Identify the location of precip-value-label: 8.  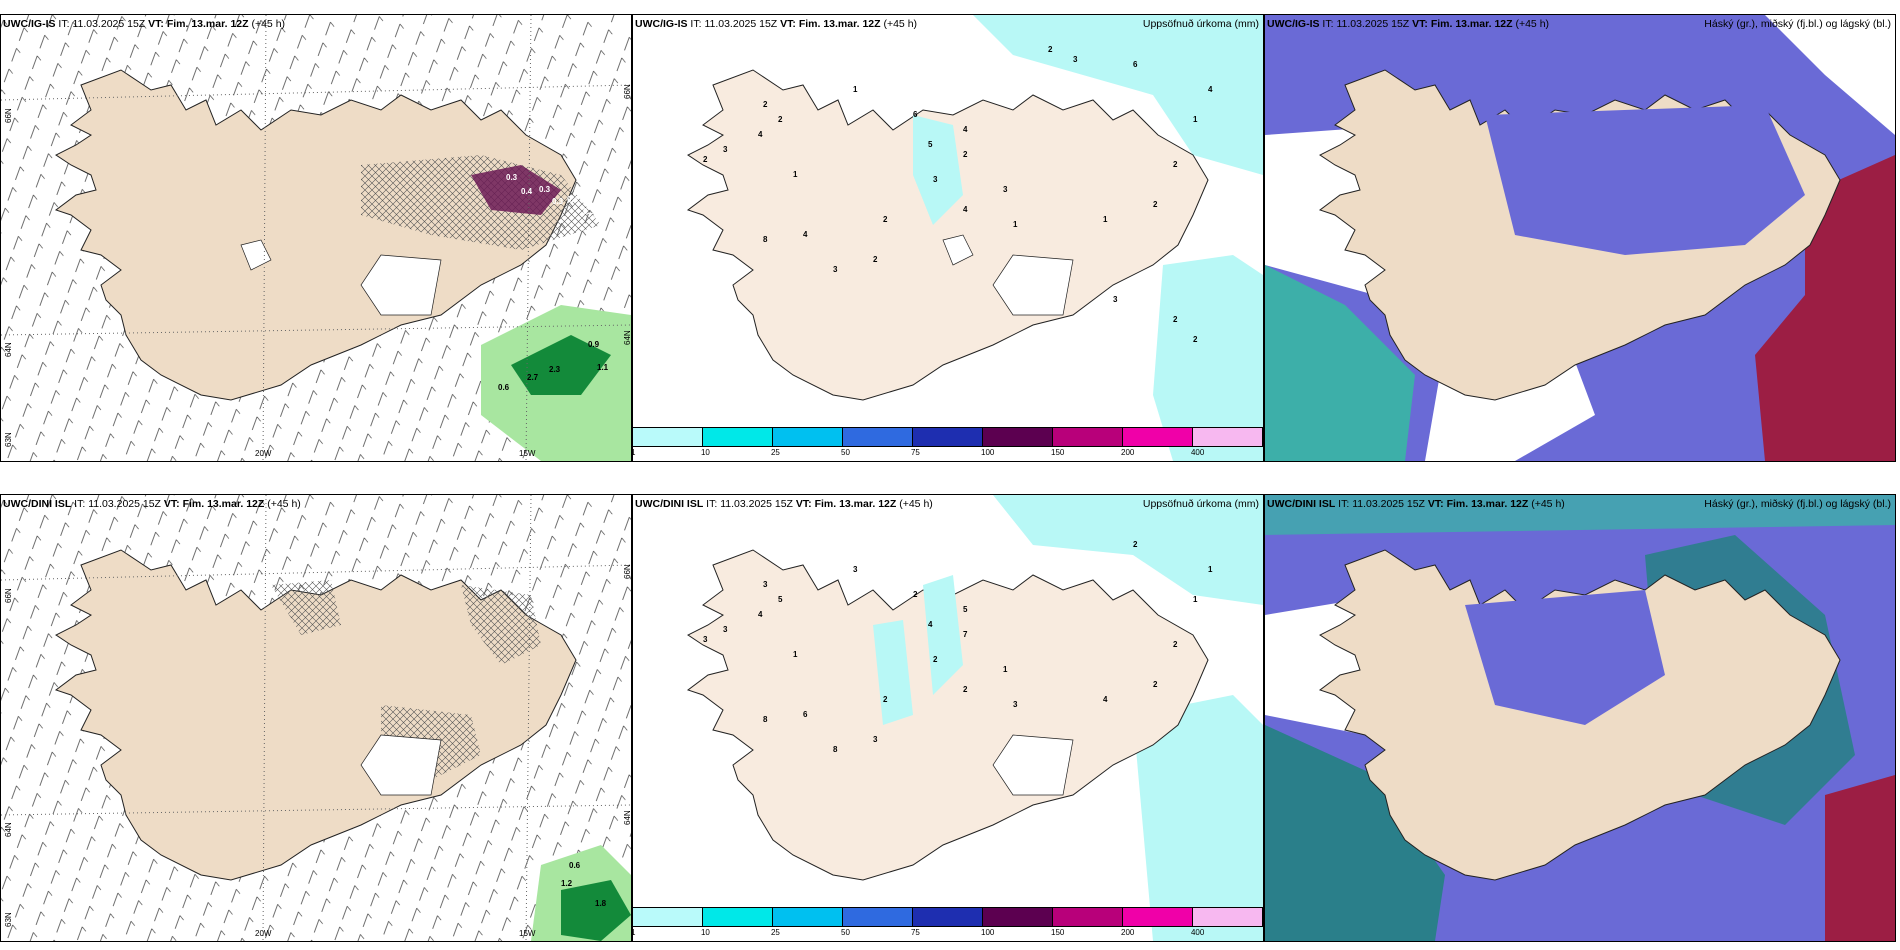
(765, 719).